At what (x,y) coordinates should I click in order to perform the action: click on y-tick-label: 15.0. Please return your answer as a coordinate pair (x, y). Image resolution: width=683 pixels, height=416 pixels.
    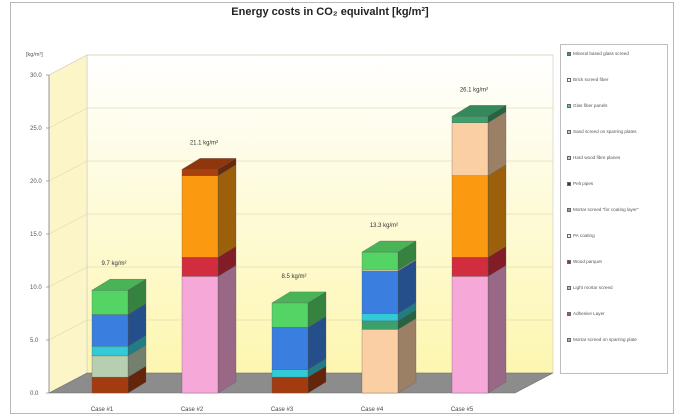
    Looking at the image, I should click on (36, 235).